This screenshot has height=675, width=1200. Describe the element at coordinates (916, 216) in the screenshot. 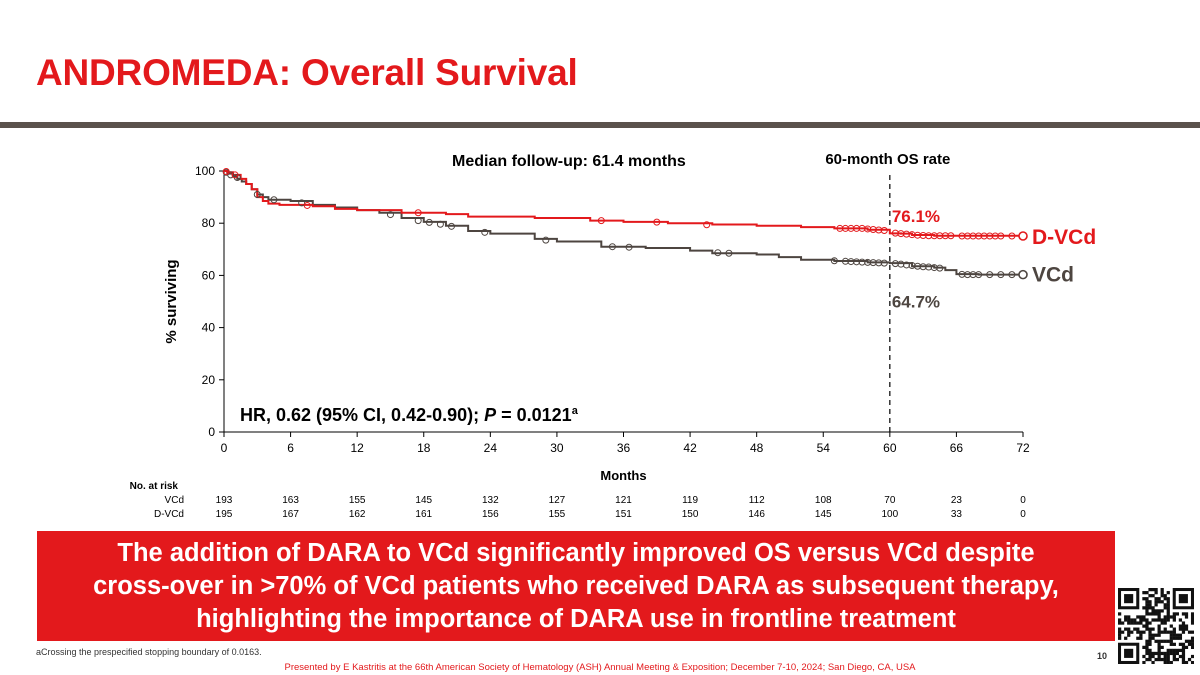

I see `dvcd-os-rate: 76.1%` at that location.